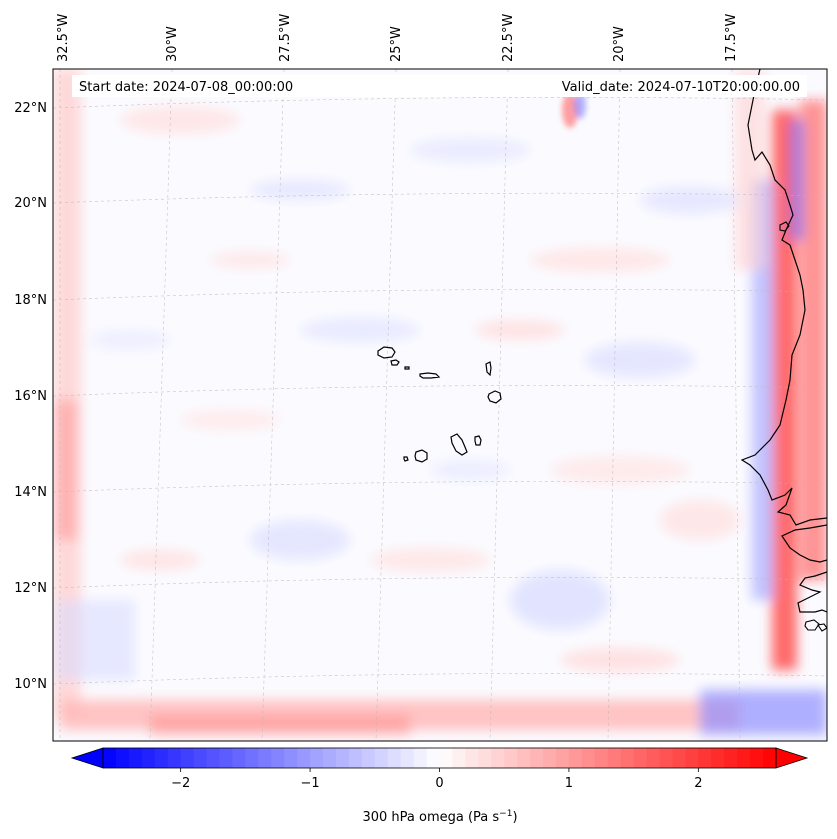 The image size is (837, 839). I want to click on colorbar-extend-max, so click(792, 758).